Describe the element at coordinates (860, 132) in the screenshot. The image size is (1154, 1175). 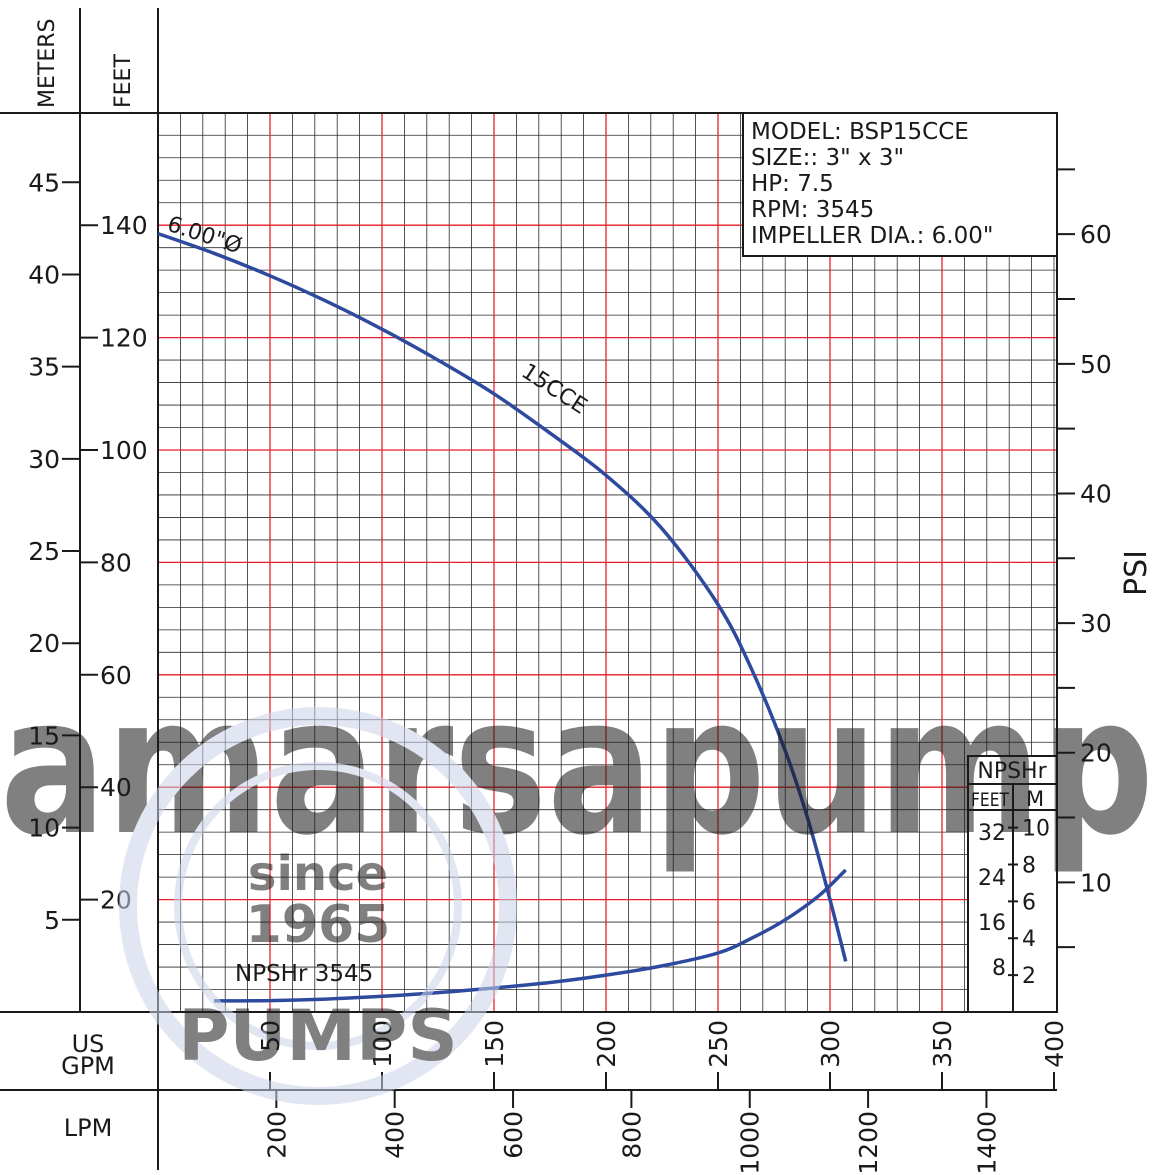
I see `info-line: MODEL: BSP15CCE` at that location.